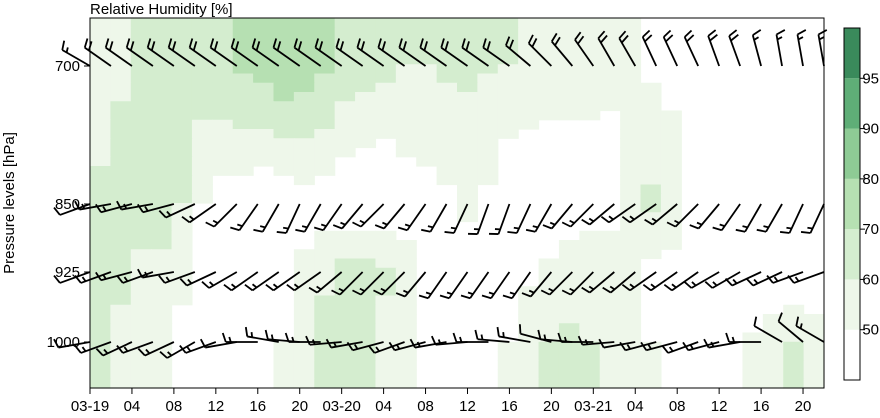 The image size is (880, 418). Describe the element at coordinates (852, 204) in the screenshot. I see `colorbar-frame` at that location.